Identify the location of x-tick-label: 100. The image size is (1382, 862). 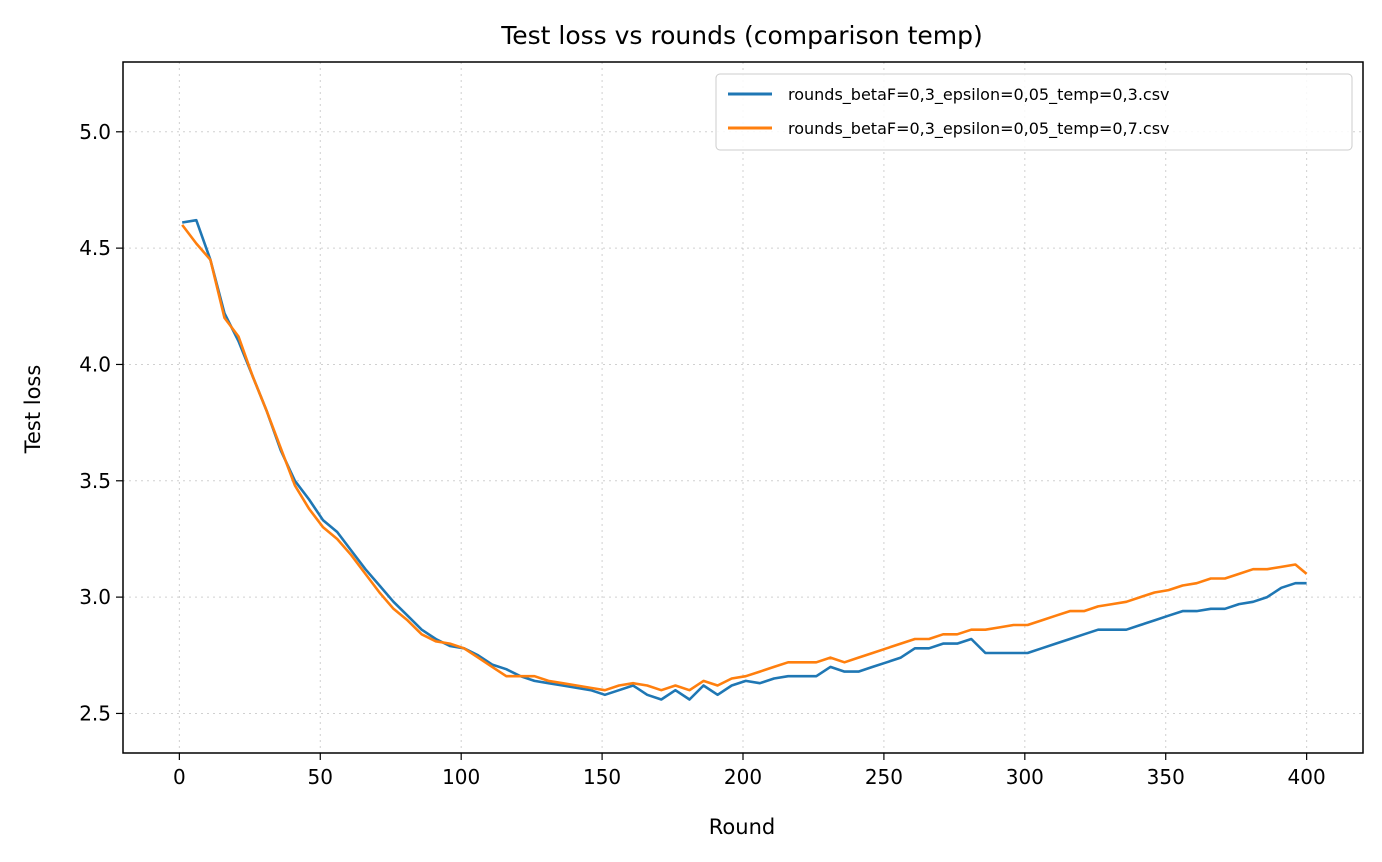
(461, 777).